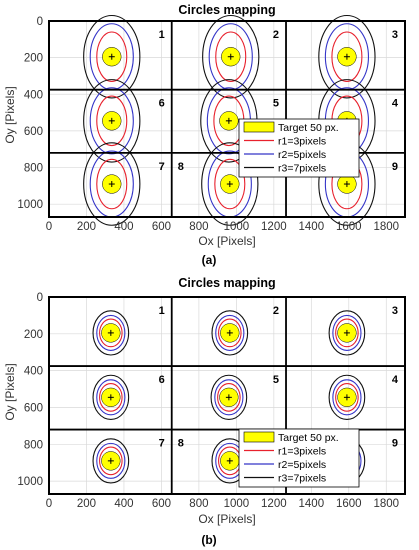  Describe the element at coordinates (40, 298) in the screenshot. I see `y-tick-label: 0` at that location.